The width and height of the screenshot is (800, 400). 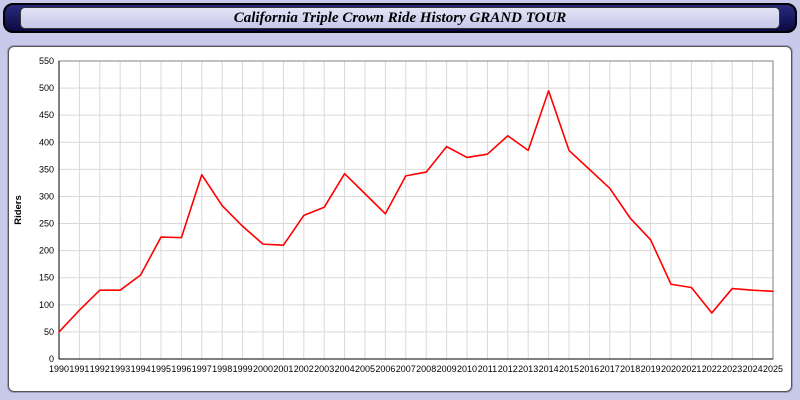 I want to click on x-tick-label: 2009, so click(x=447, y=369).